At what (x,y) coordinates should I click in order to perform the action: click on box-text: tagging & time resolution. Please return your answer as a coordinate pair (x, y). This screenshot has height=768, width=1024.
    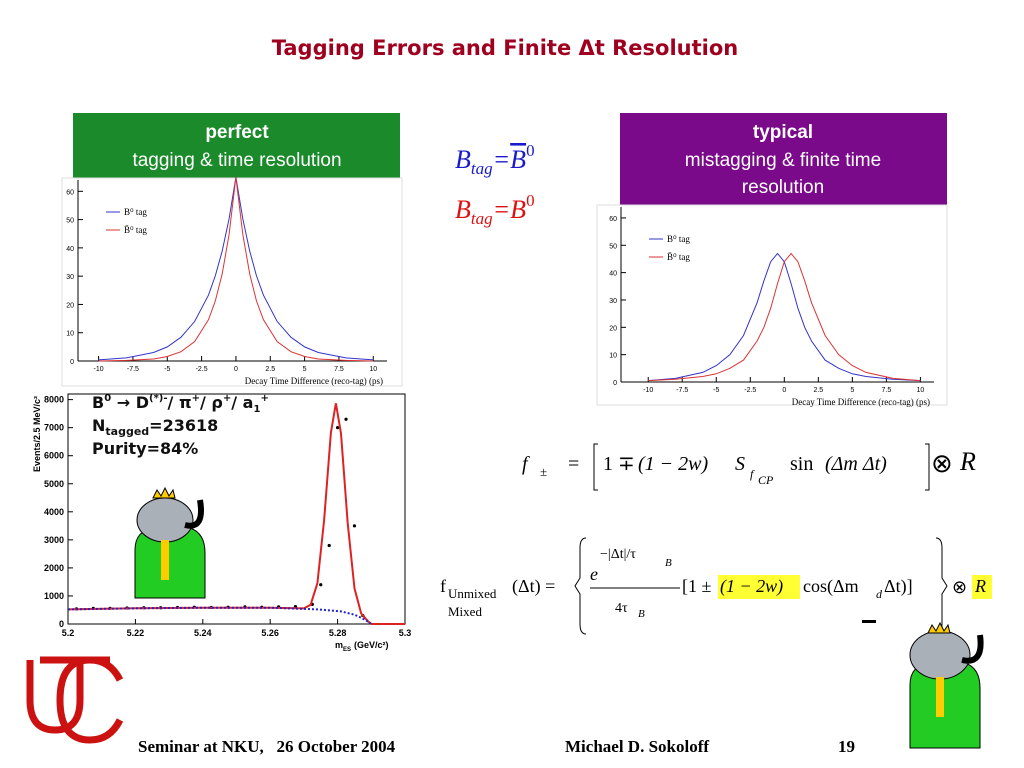
    Looking at the image, I should click on (236, 160).